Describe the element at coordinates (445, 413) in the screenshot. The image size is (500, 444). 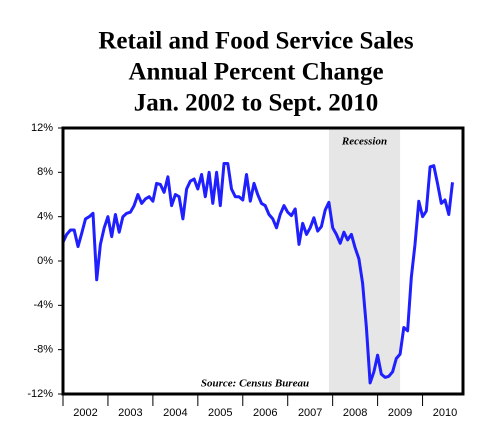
I see `x-tick-label: 2010` at that location.